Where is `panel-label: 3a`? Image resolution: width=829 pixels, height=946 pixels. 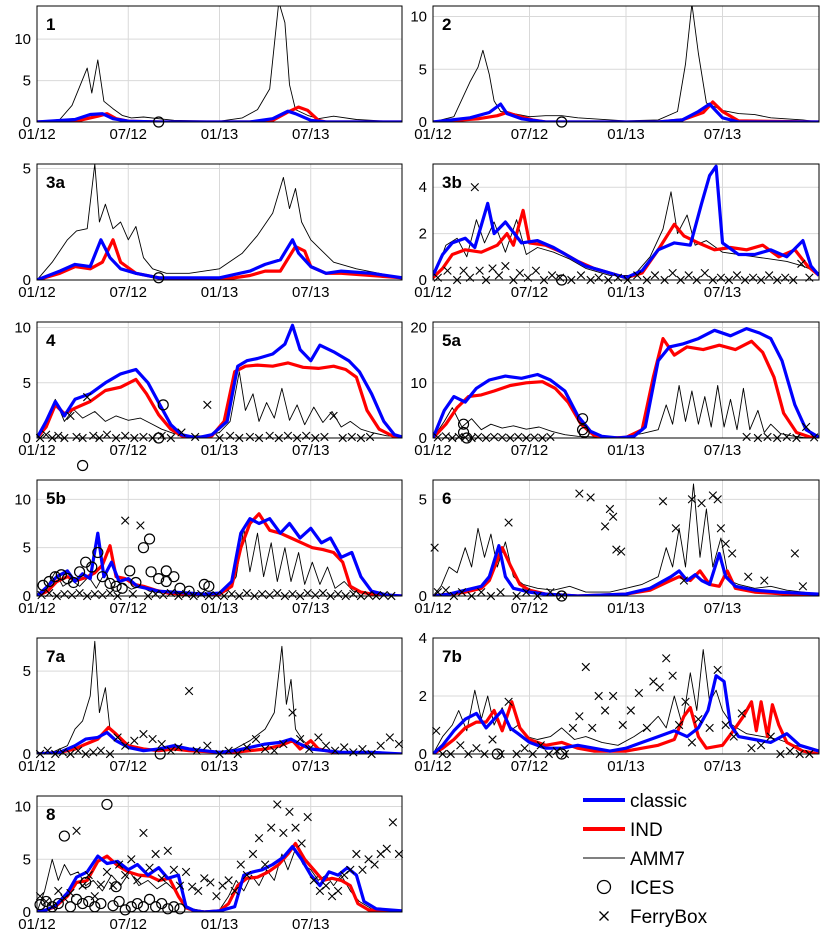 panel-label: 3a is located at coordinates (55, 182).